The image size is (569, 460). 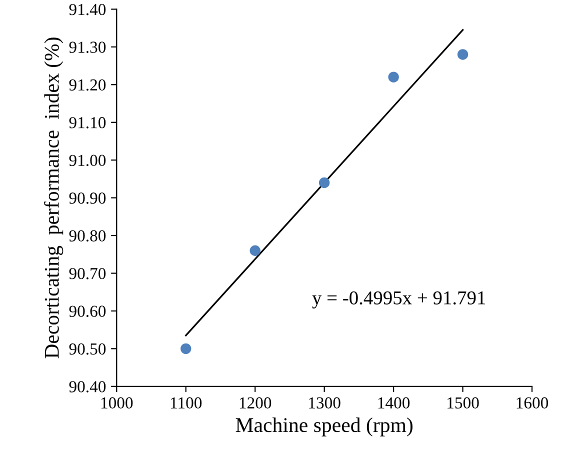 I want to click on y-tick-label: 91.10, so click(x=87, y=122).